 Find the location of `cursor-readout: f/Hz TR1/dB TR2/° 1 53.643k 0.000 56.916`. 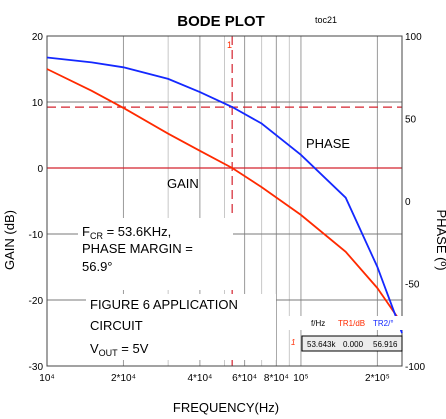

cursor-readout: f/Hz TR1/dB TR2/° 1 53.643k 0.000 56.916 is located at coordinates (345, 334).